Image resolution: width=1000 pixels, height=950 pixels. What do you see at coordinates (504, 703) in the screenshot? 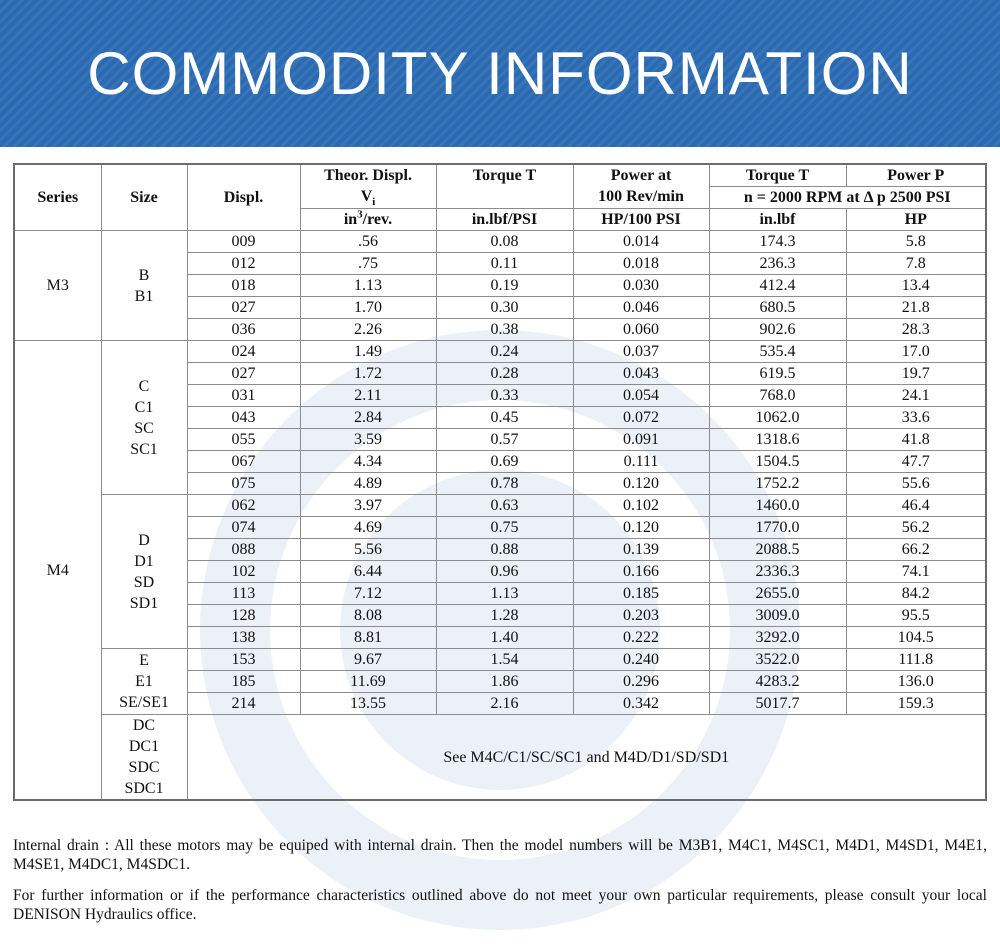
I see `torque-cell: 2.16` at bounding box center [504, 703].